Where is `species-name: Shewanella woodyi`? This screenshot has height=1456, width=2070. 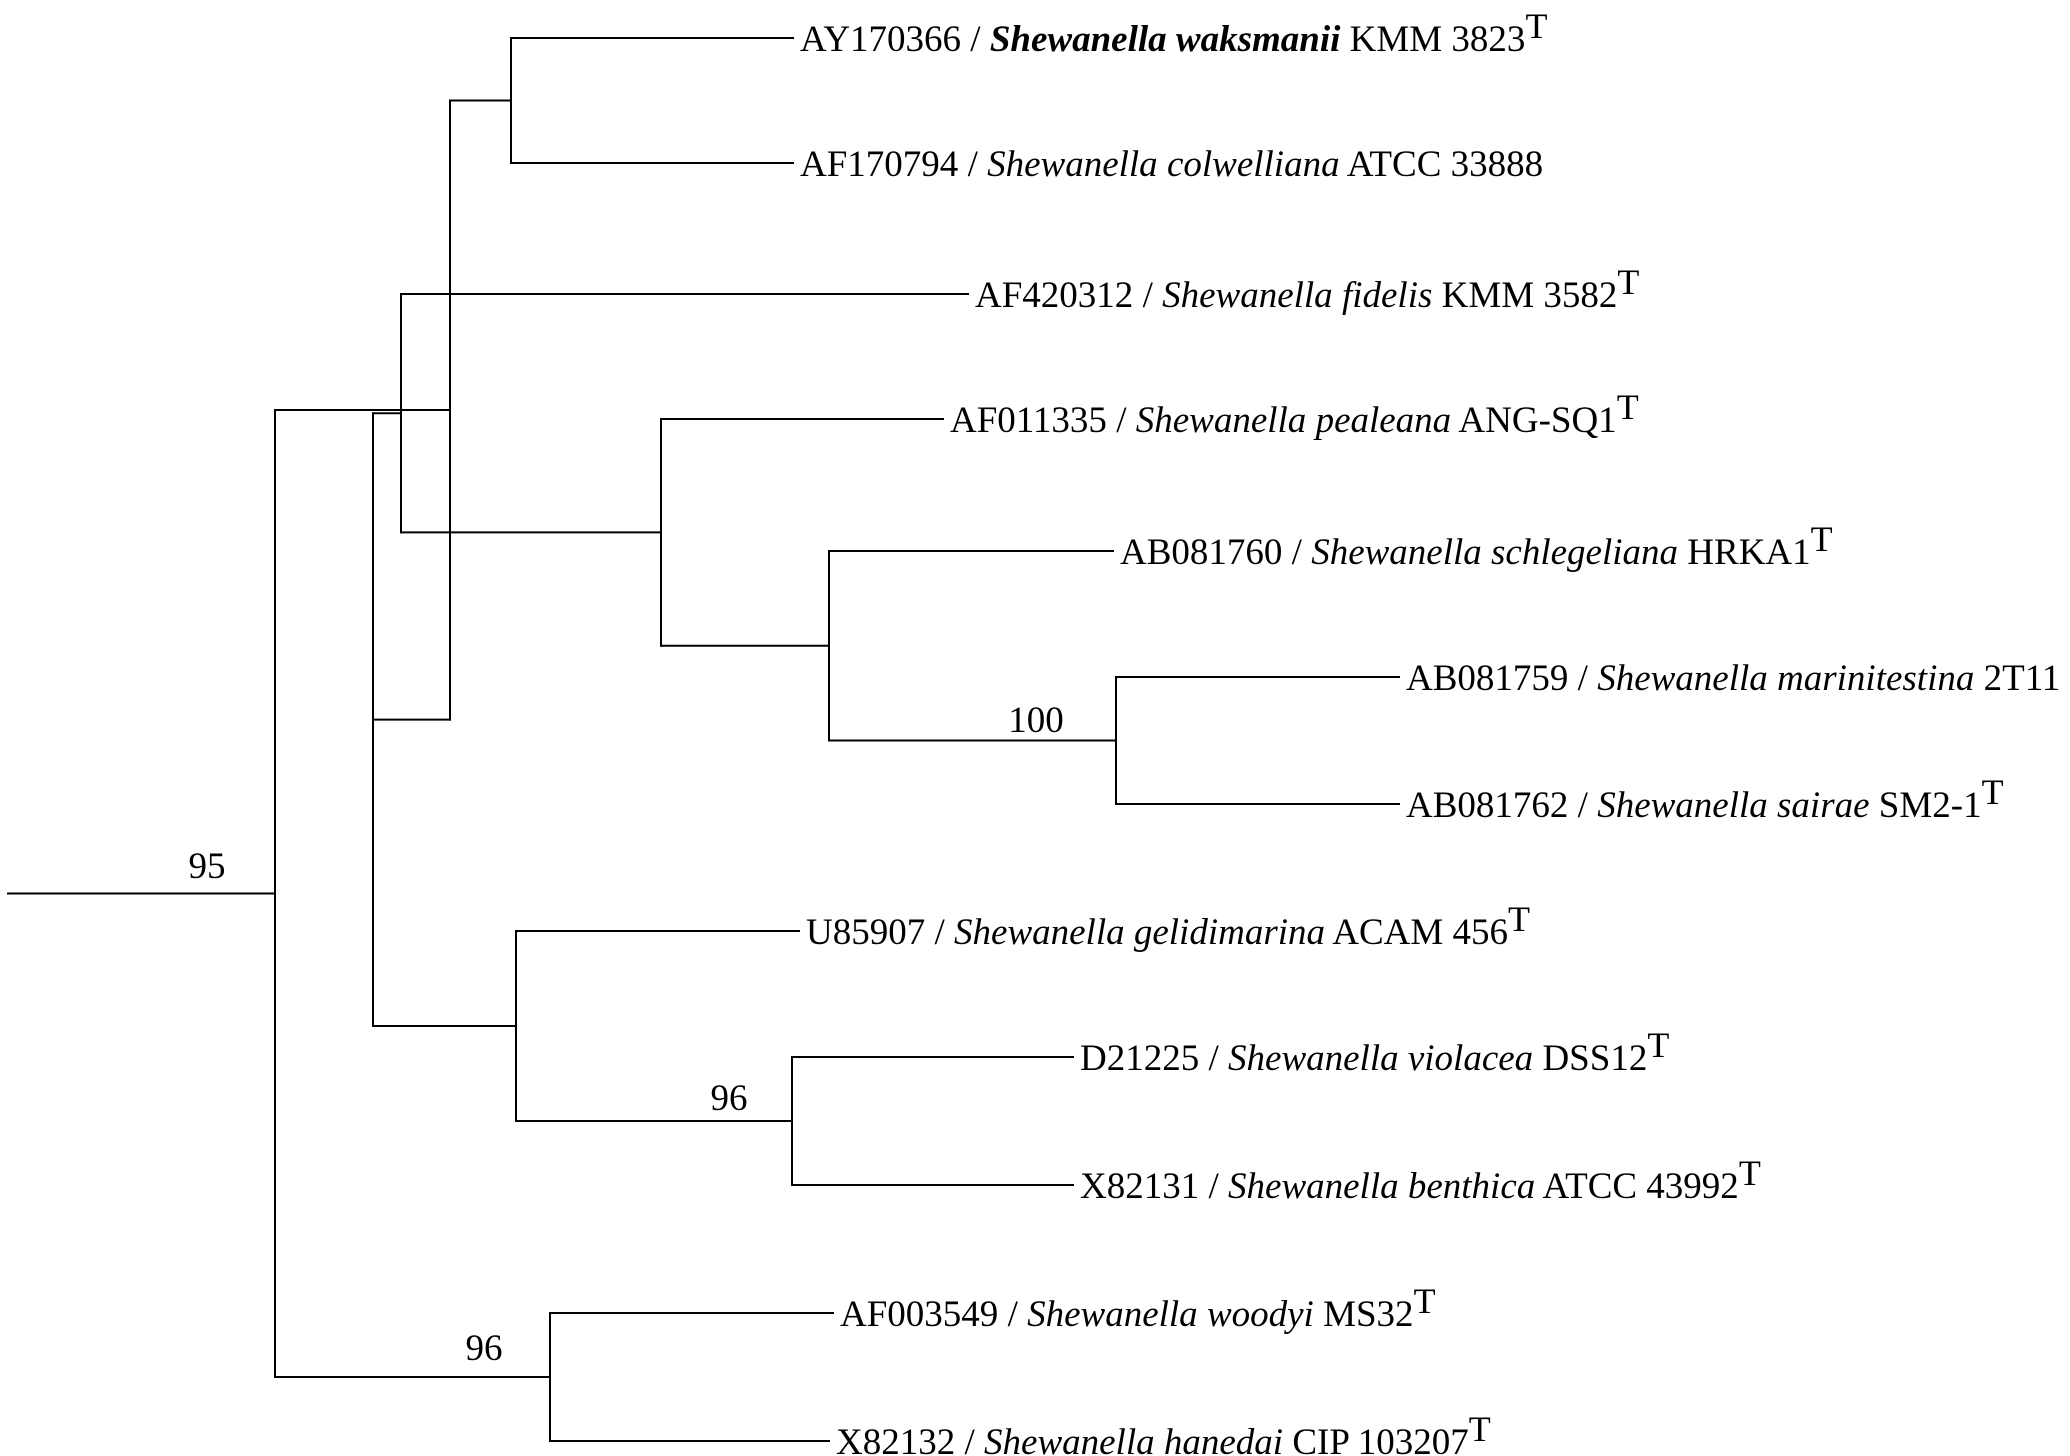
species-name: Shewanella woodyi is located at coordinates (1170, 1314).